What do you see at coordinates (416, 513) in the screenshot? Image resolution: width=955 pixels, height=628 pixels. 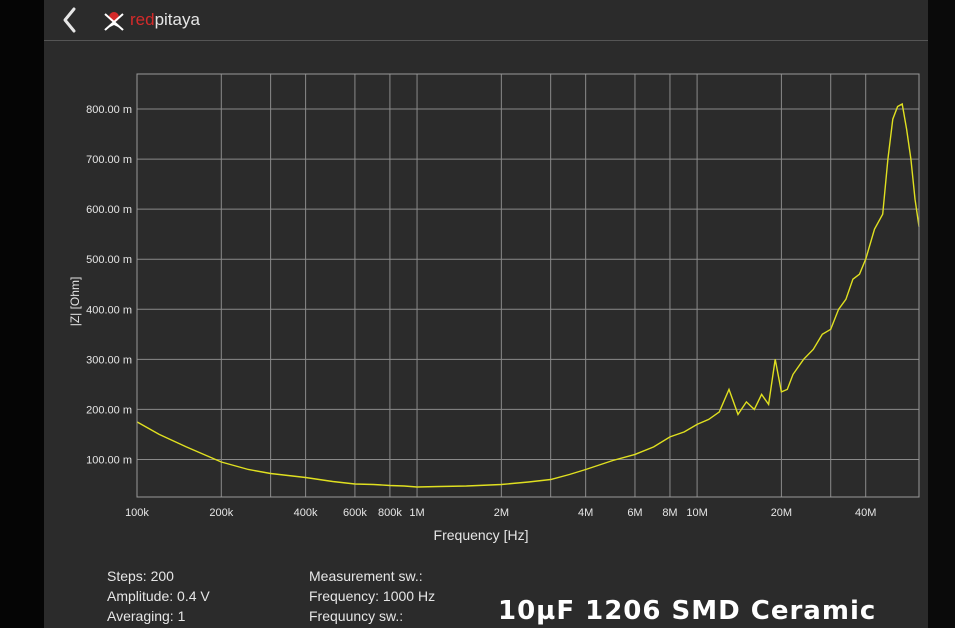 I see `x-tick-label: 1M` at bounding box center [416, 513].